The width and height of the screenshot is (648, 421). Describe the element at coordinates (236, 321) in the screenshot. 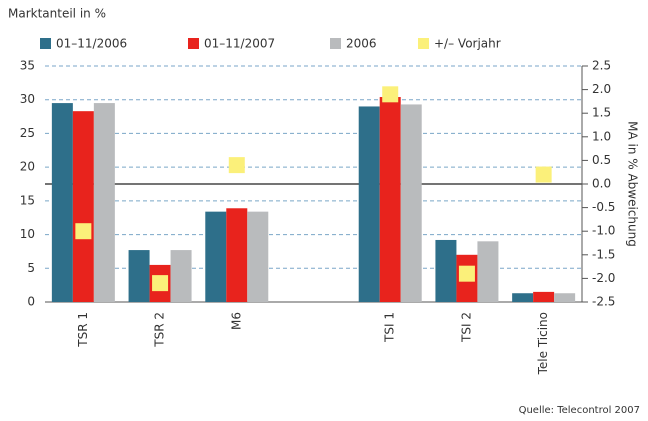

I see `x-tick-label: M6` at that location.